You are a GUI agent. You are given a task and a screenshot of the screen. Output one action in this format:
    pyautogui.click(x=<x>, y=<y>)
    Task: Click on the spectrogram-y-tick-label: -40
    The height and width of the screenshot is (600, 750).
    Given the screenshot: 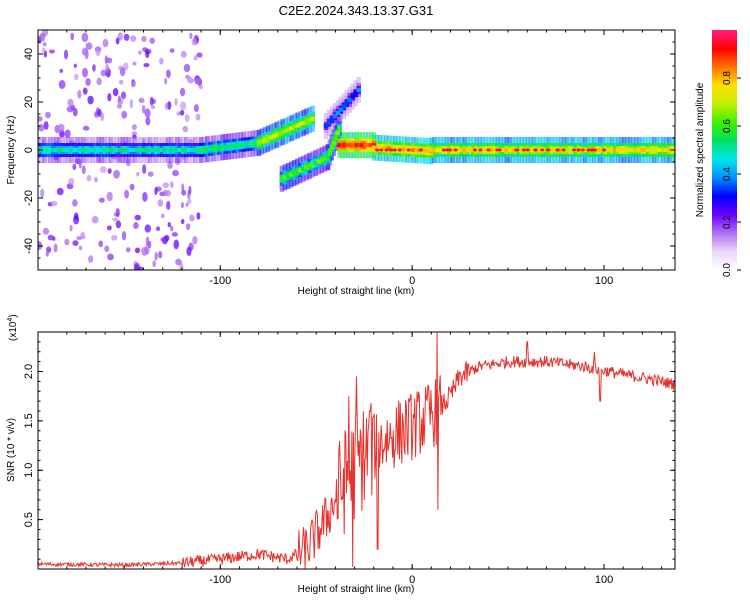 What is the action you would take?
    pyautogui.click(x=29, y=246)
    